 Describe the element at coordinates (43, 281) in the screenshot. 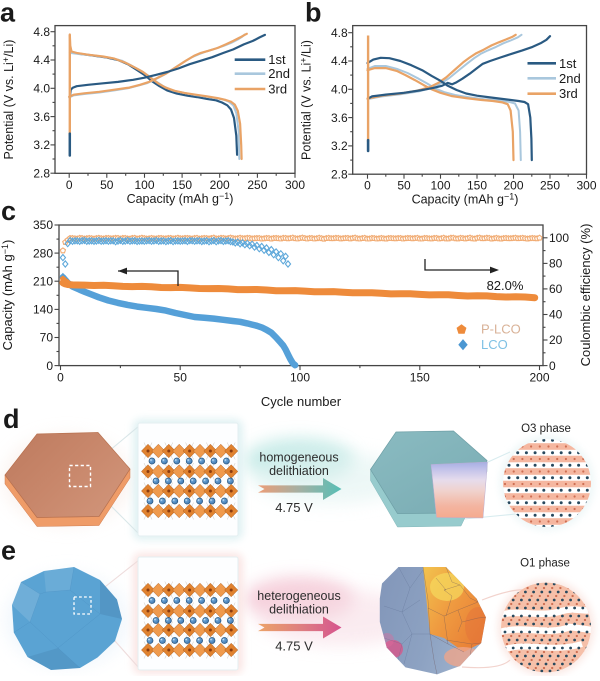

I see `svg-text: 210` at that location.